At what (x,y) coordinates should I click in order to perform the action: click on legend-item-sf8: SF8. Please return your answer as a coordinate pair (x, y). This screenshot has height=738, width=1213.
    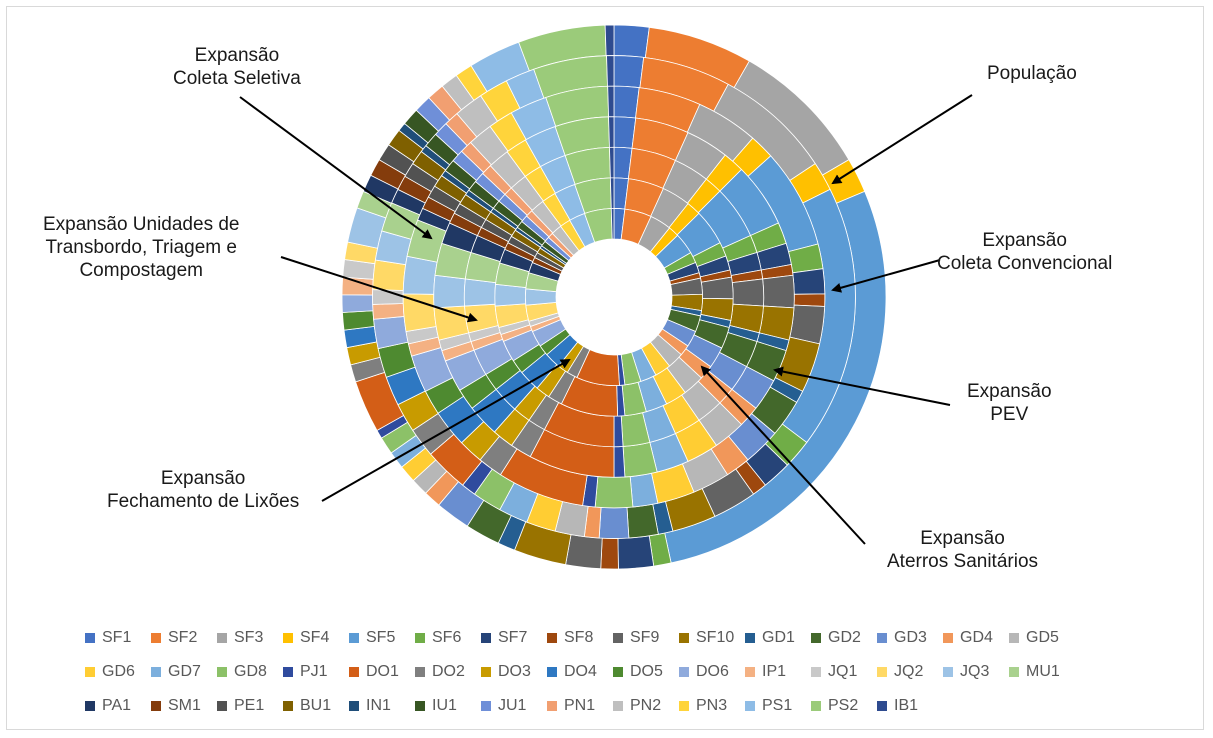
    Looking at the image, I should click on (580, 638).